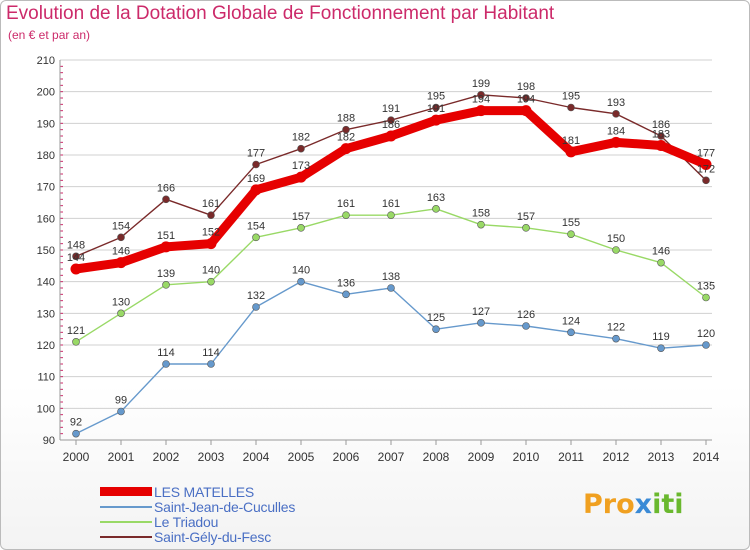  I want to click on data-label: 191, so click(436, 109).